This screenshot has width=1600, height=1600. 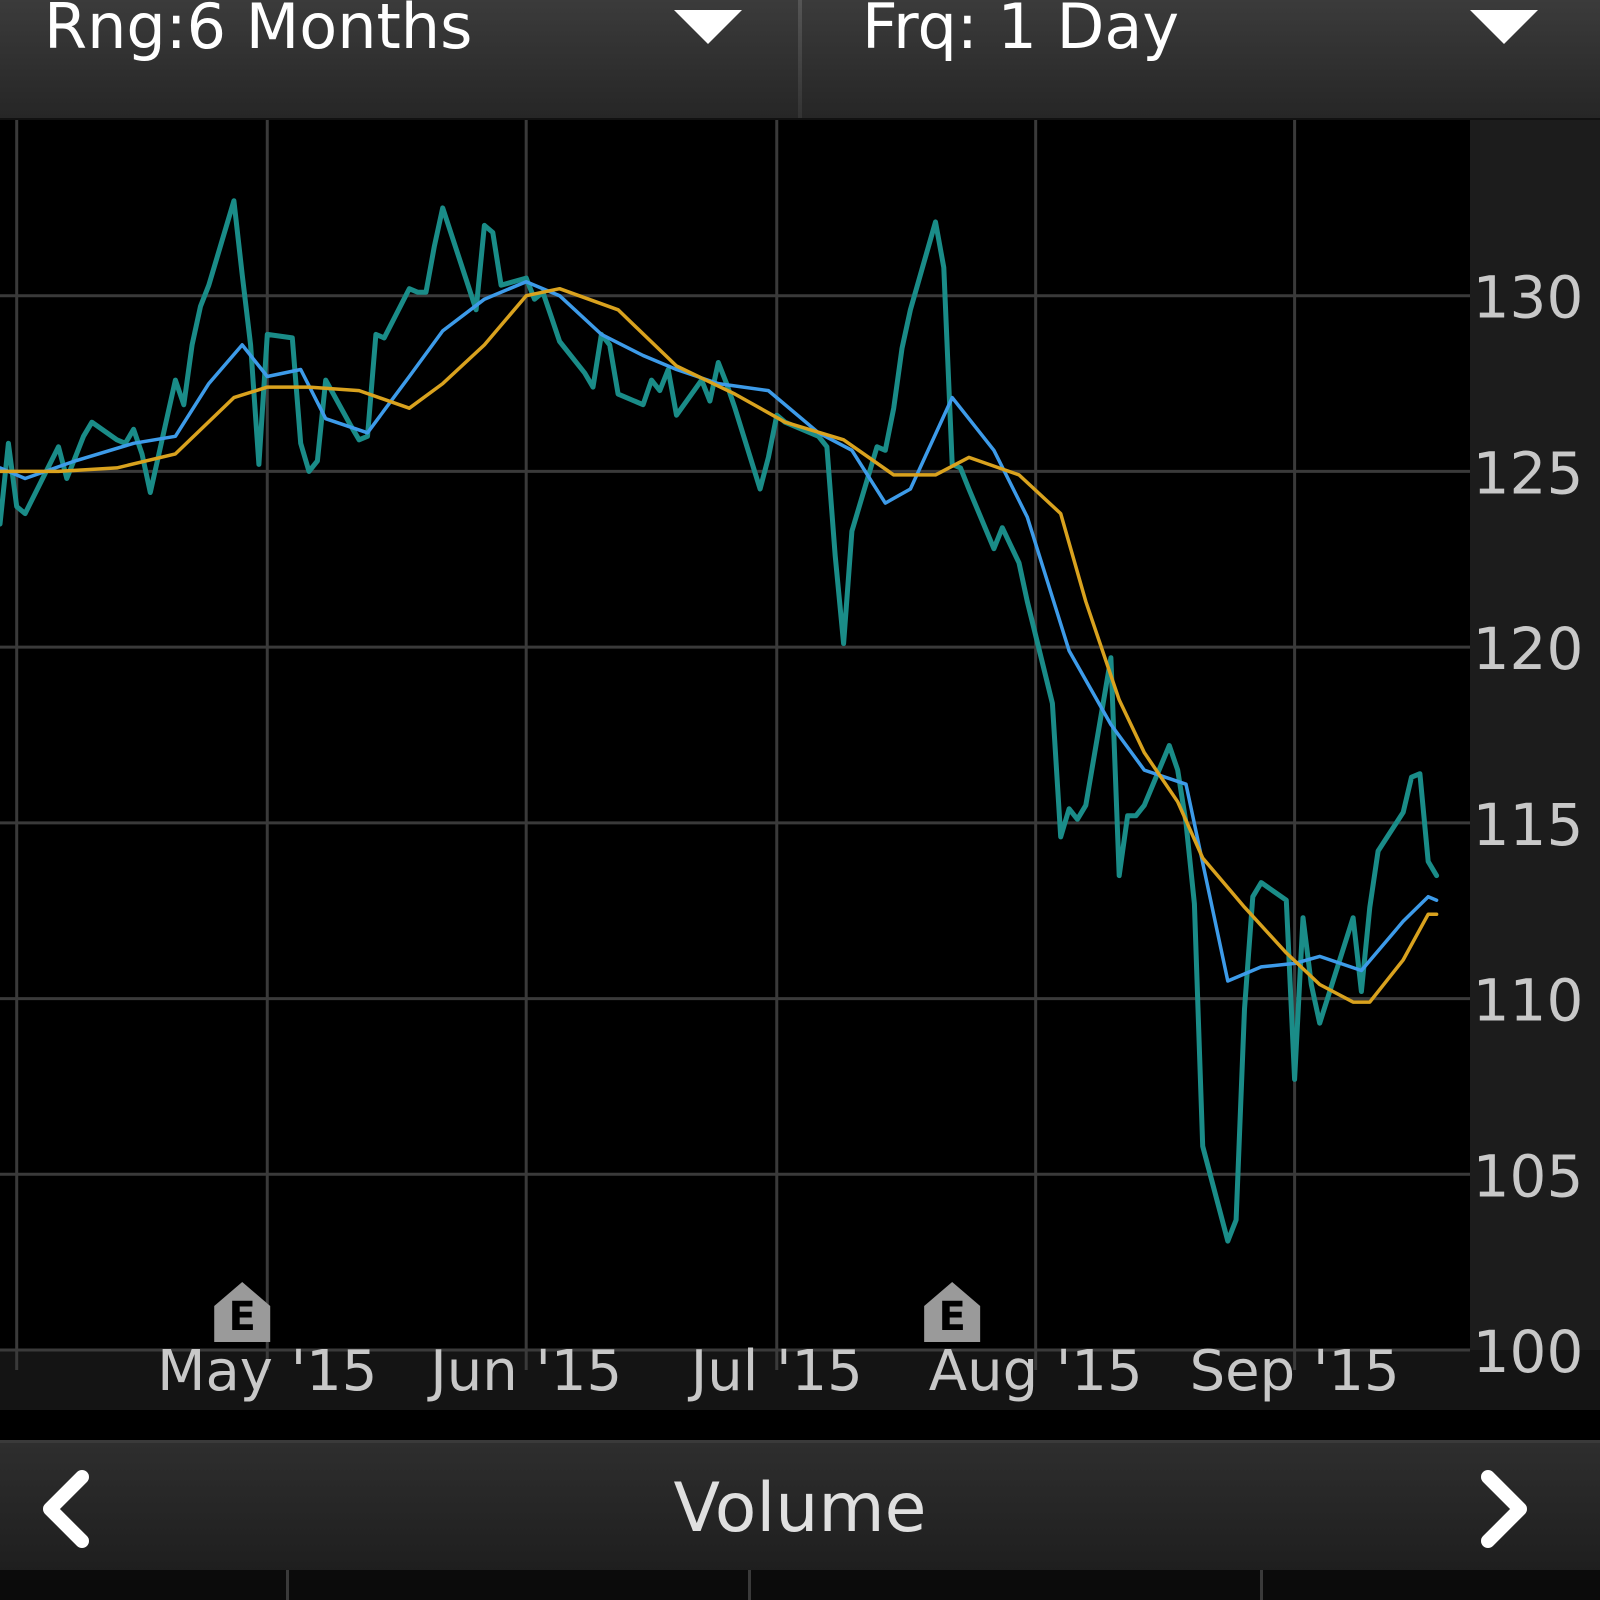 I want to click on frequency-dropdown: Frq: 1 Day, so click(x=1201, y=59).